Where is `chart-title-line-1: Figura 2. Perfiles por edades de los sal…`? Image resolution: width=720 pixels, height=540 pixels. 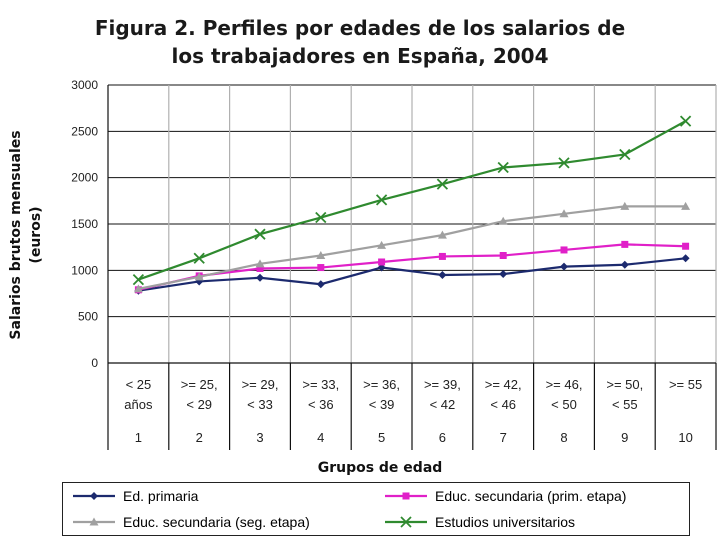
chart-title-line-1: Figura 2. Perfiles por edades de los sal… is located at coordinates (360, 28).